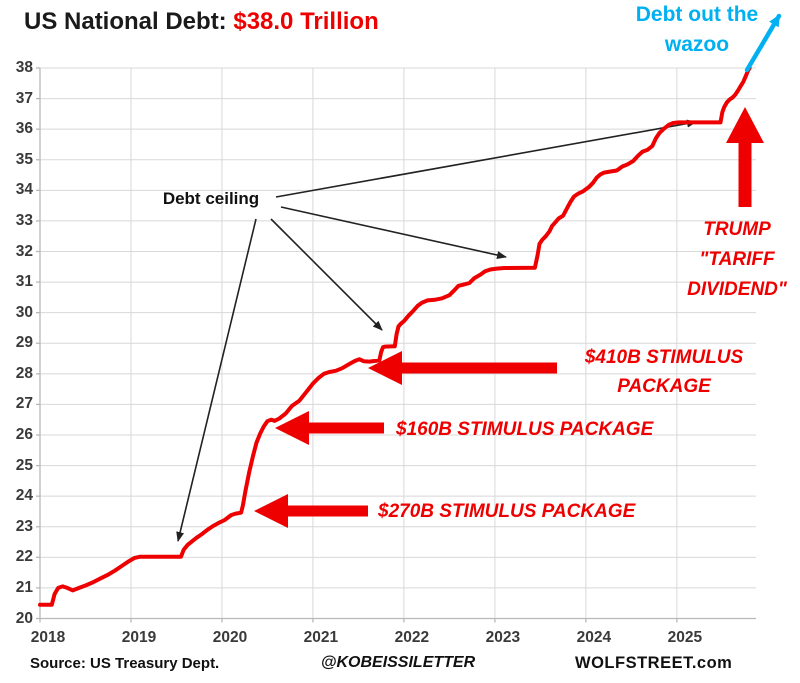  Describe the element at coordinates (139, 637) in the screenshot. I see `x-tick-label: 2019` at that location.